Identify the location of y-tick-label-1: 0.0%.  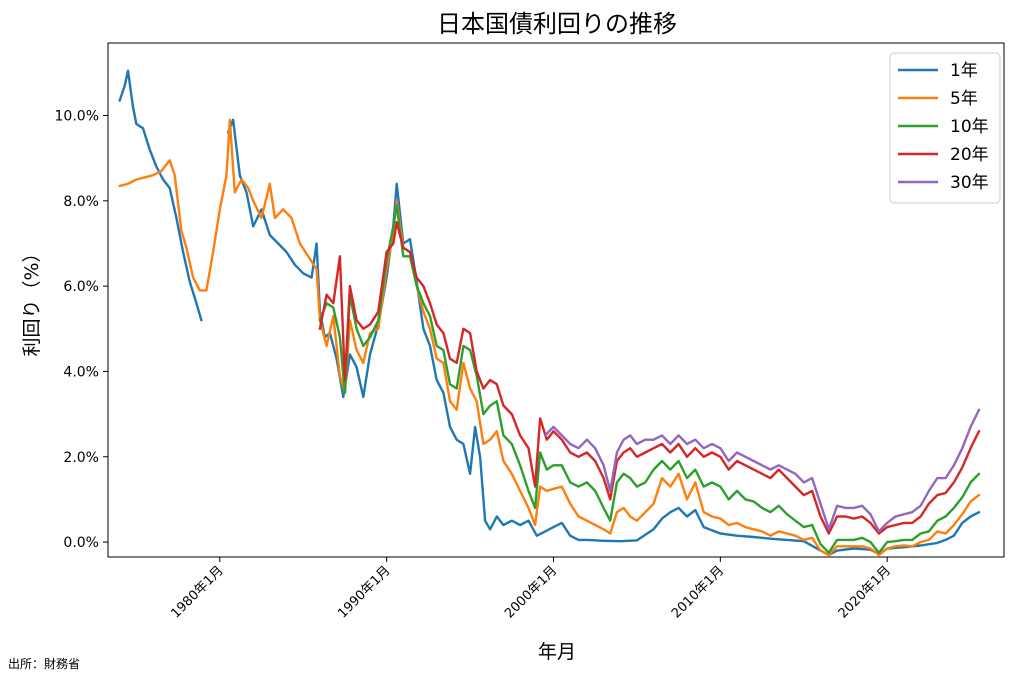
(81, 543).